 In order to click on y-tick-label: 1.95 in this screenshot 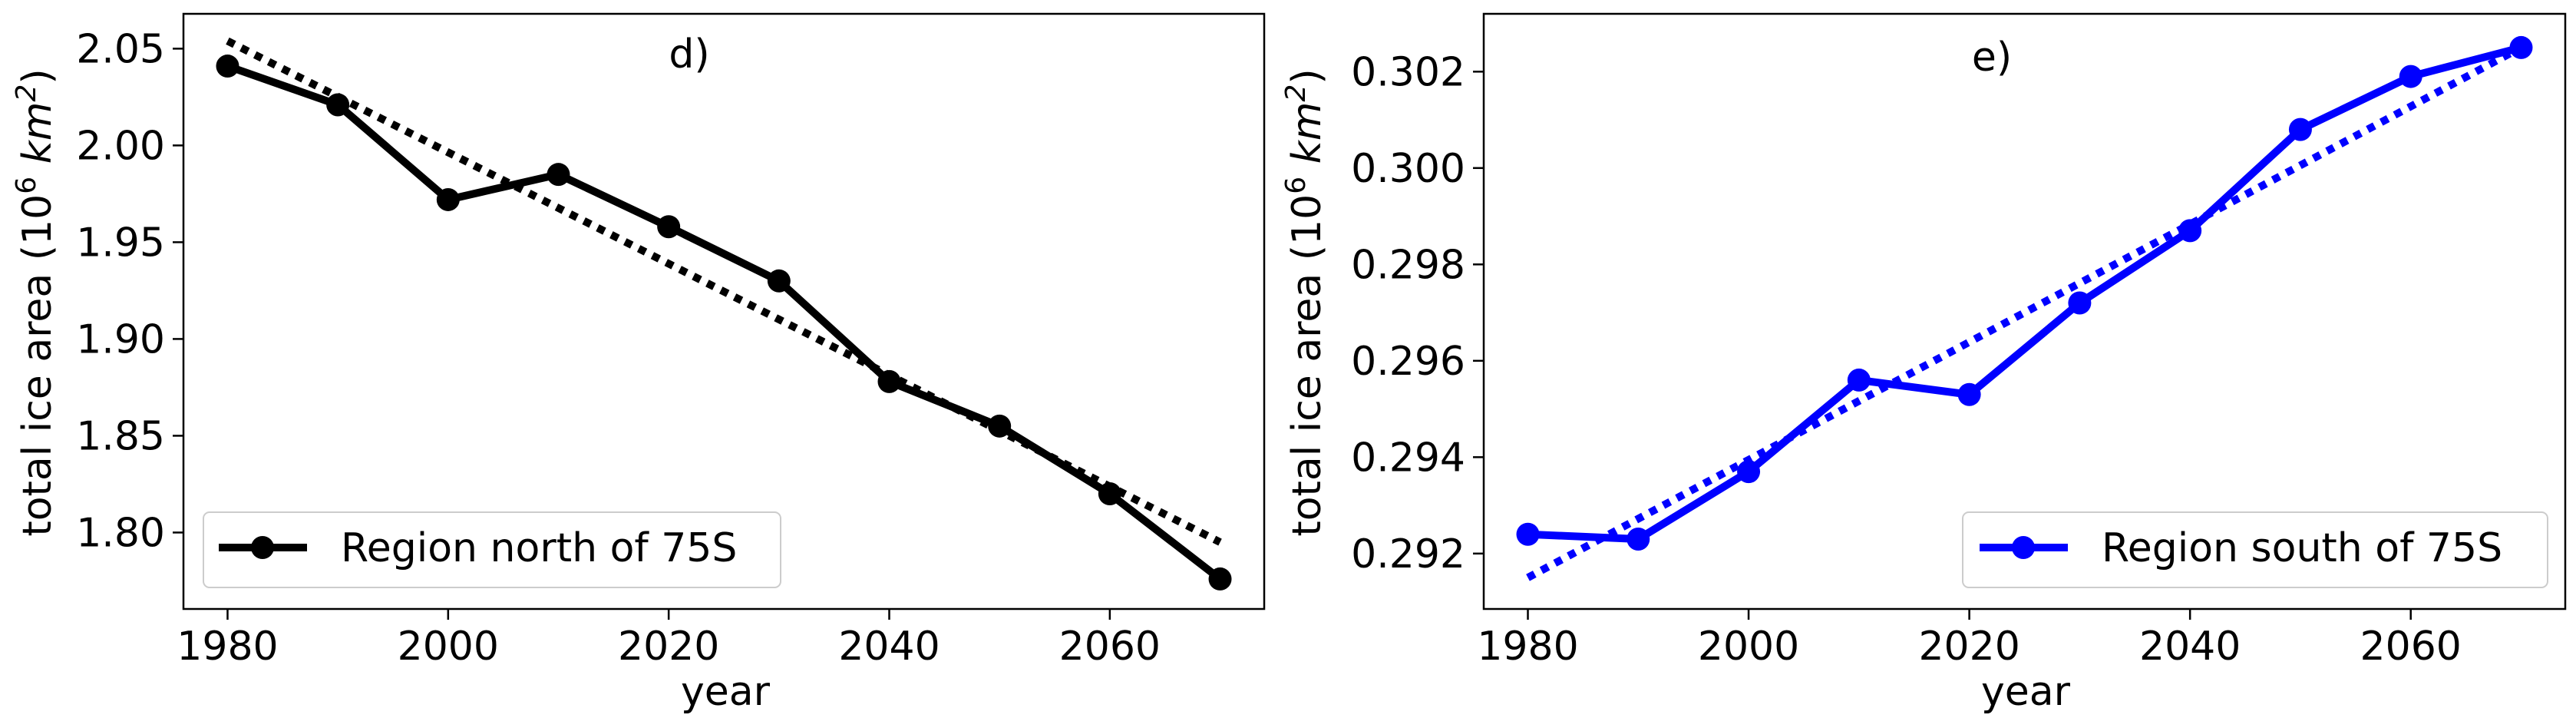, I will do `click(120, 243)`.